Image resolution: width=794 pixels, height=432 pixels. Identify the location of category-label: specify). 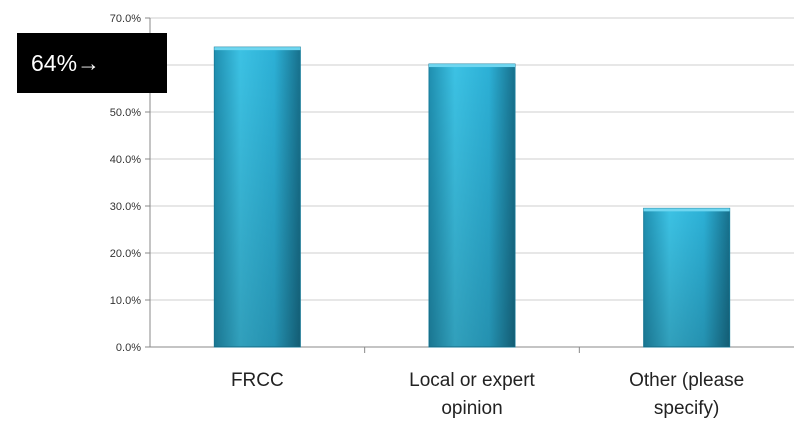
(686, 408).